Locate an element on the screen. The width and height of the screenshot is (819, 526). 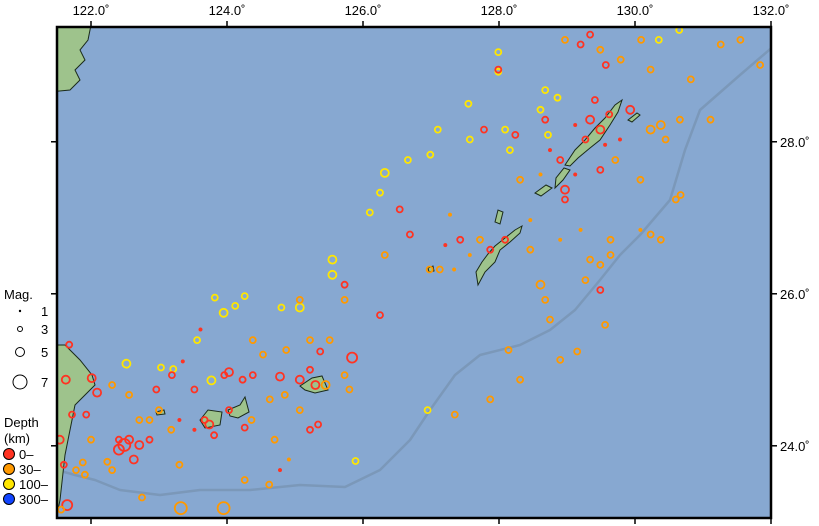
magnitude-legend: Mag. 1 3 5 7 is located at coordinates (26, 338).